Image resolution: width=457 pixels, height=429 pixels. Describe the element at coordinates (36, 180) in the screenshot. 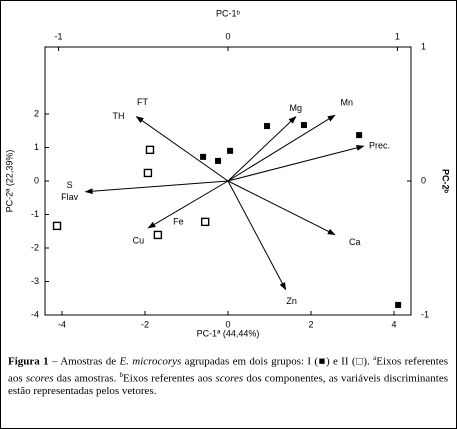

I see `y-tick-label: 0` at that location.